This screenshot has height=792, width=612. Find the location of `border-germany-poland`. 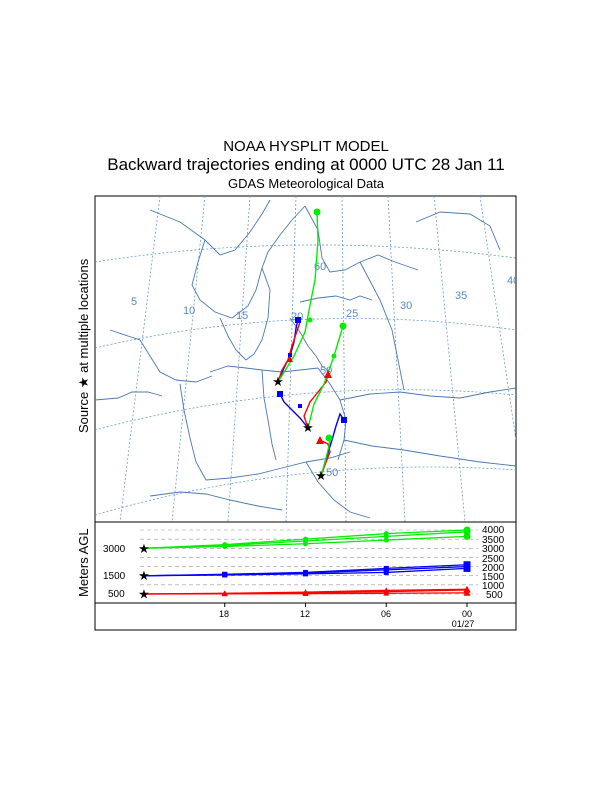

border-germany-poland is located at coordinates (269, 415).